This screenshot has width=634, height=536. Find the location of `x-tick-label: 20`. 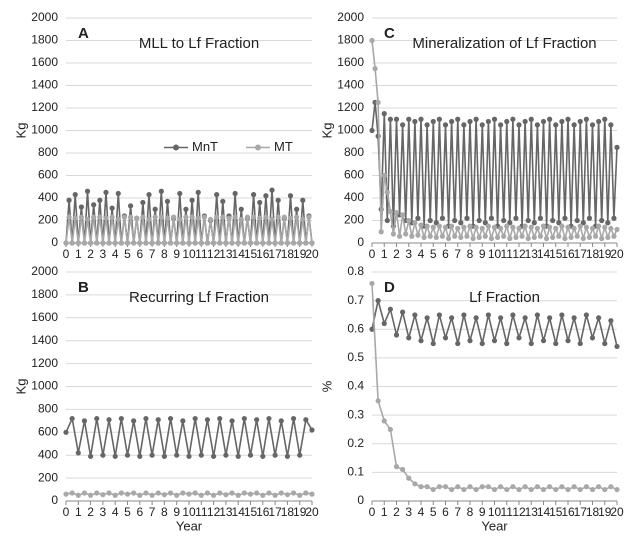

x-tick-label: 20 is located at coordinates (617, 512).